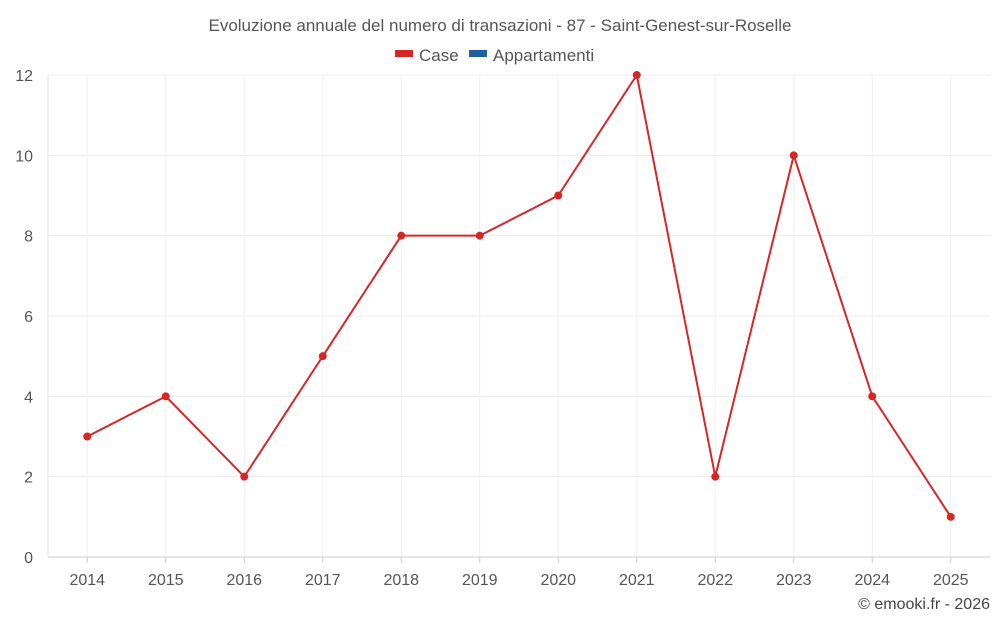 The width and height of the screenshot is (1000, 630). Describe the element at coordinates (480, 580) in the screenshot. I see `x-tick-label: 2019` at that location.